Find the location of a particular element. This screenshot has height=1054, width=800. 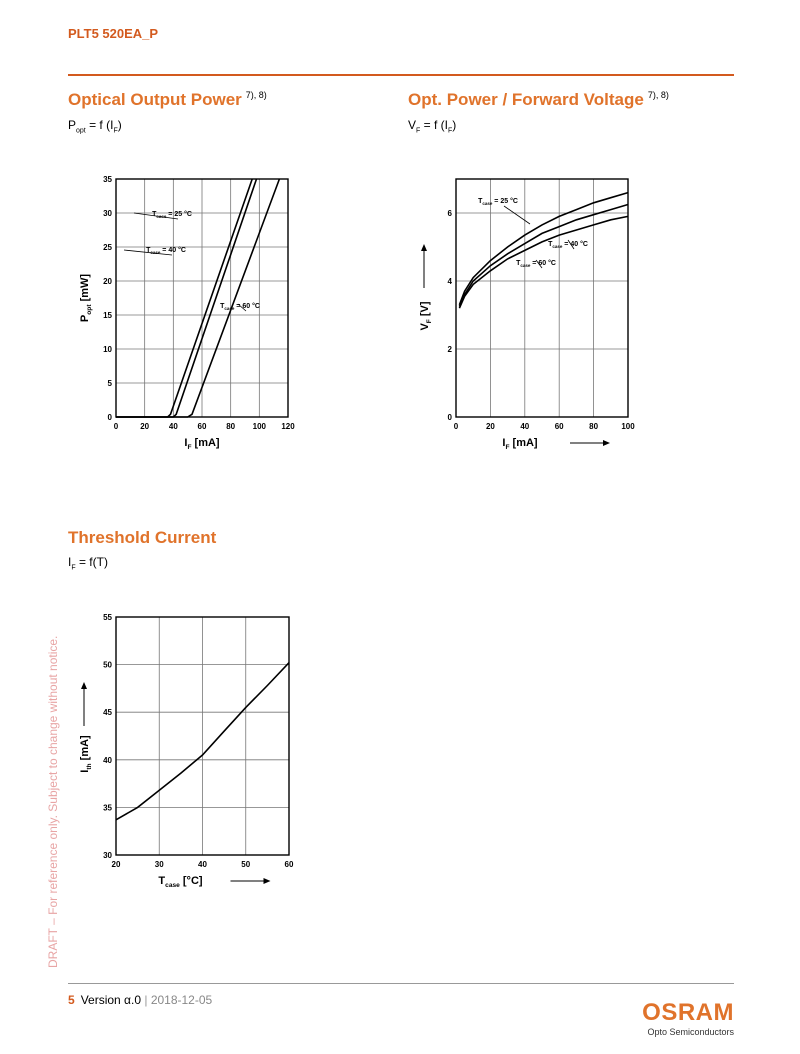

x-tick-label: 120 is located at coordinates (288, 426).